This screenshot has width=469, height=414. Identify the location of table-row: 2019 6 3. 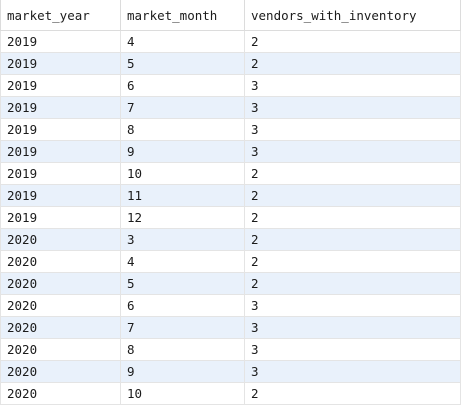
(230, 85).